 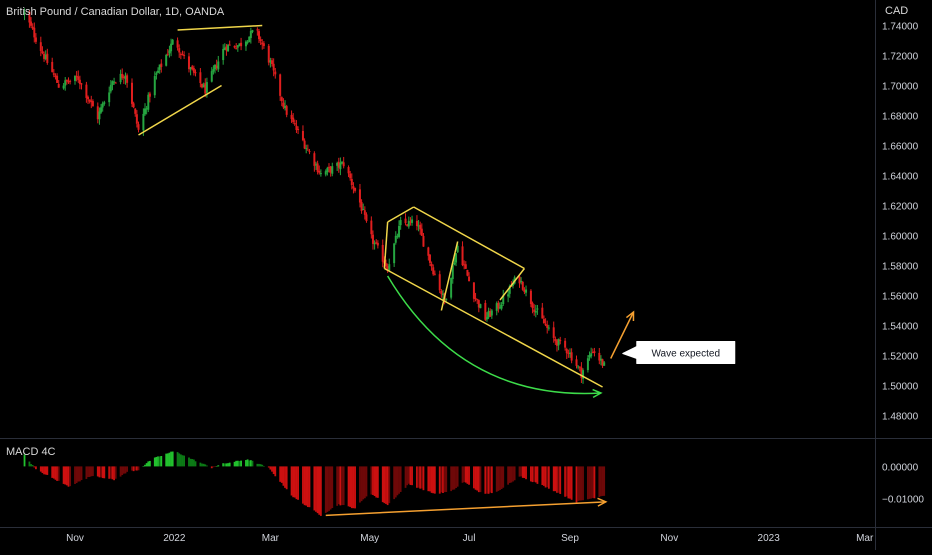 I want to click on time-tick-label: May, so click(x=369, y=538).